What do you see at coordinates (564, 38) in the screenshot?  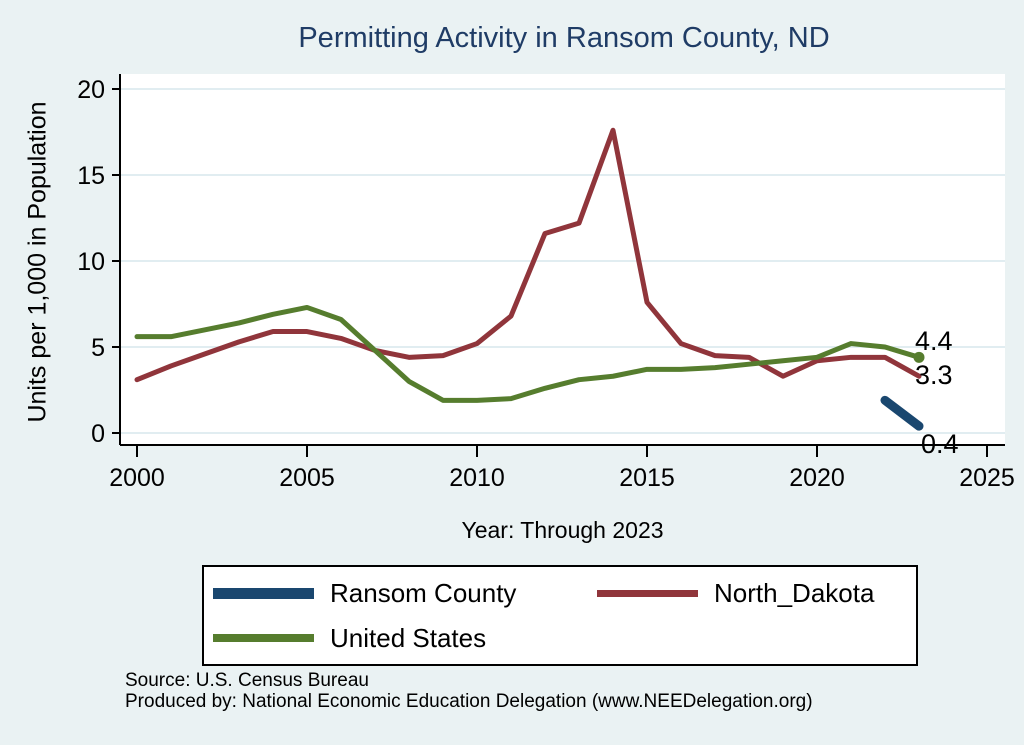 I see `chart-title: Permitting Activity in Ransom County, ND` at bounding box center [564, 38].